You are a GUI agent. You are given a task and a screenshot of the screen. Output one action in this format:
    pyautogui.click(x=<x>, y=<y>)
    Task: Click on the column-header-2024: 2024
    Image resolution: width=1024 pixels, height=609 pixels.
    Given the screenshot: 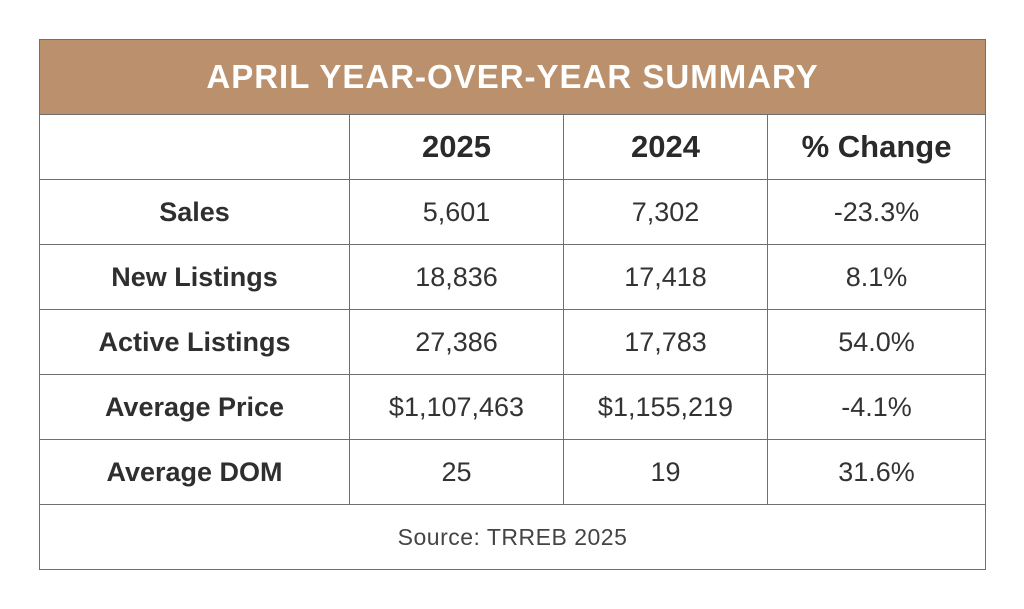 What is the action you would take?
    pyautogui.click(x=665, y=147)
    